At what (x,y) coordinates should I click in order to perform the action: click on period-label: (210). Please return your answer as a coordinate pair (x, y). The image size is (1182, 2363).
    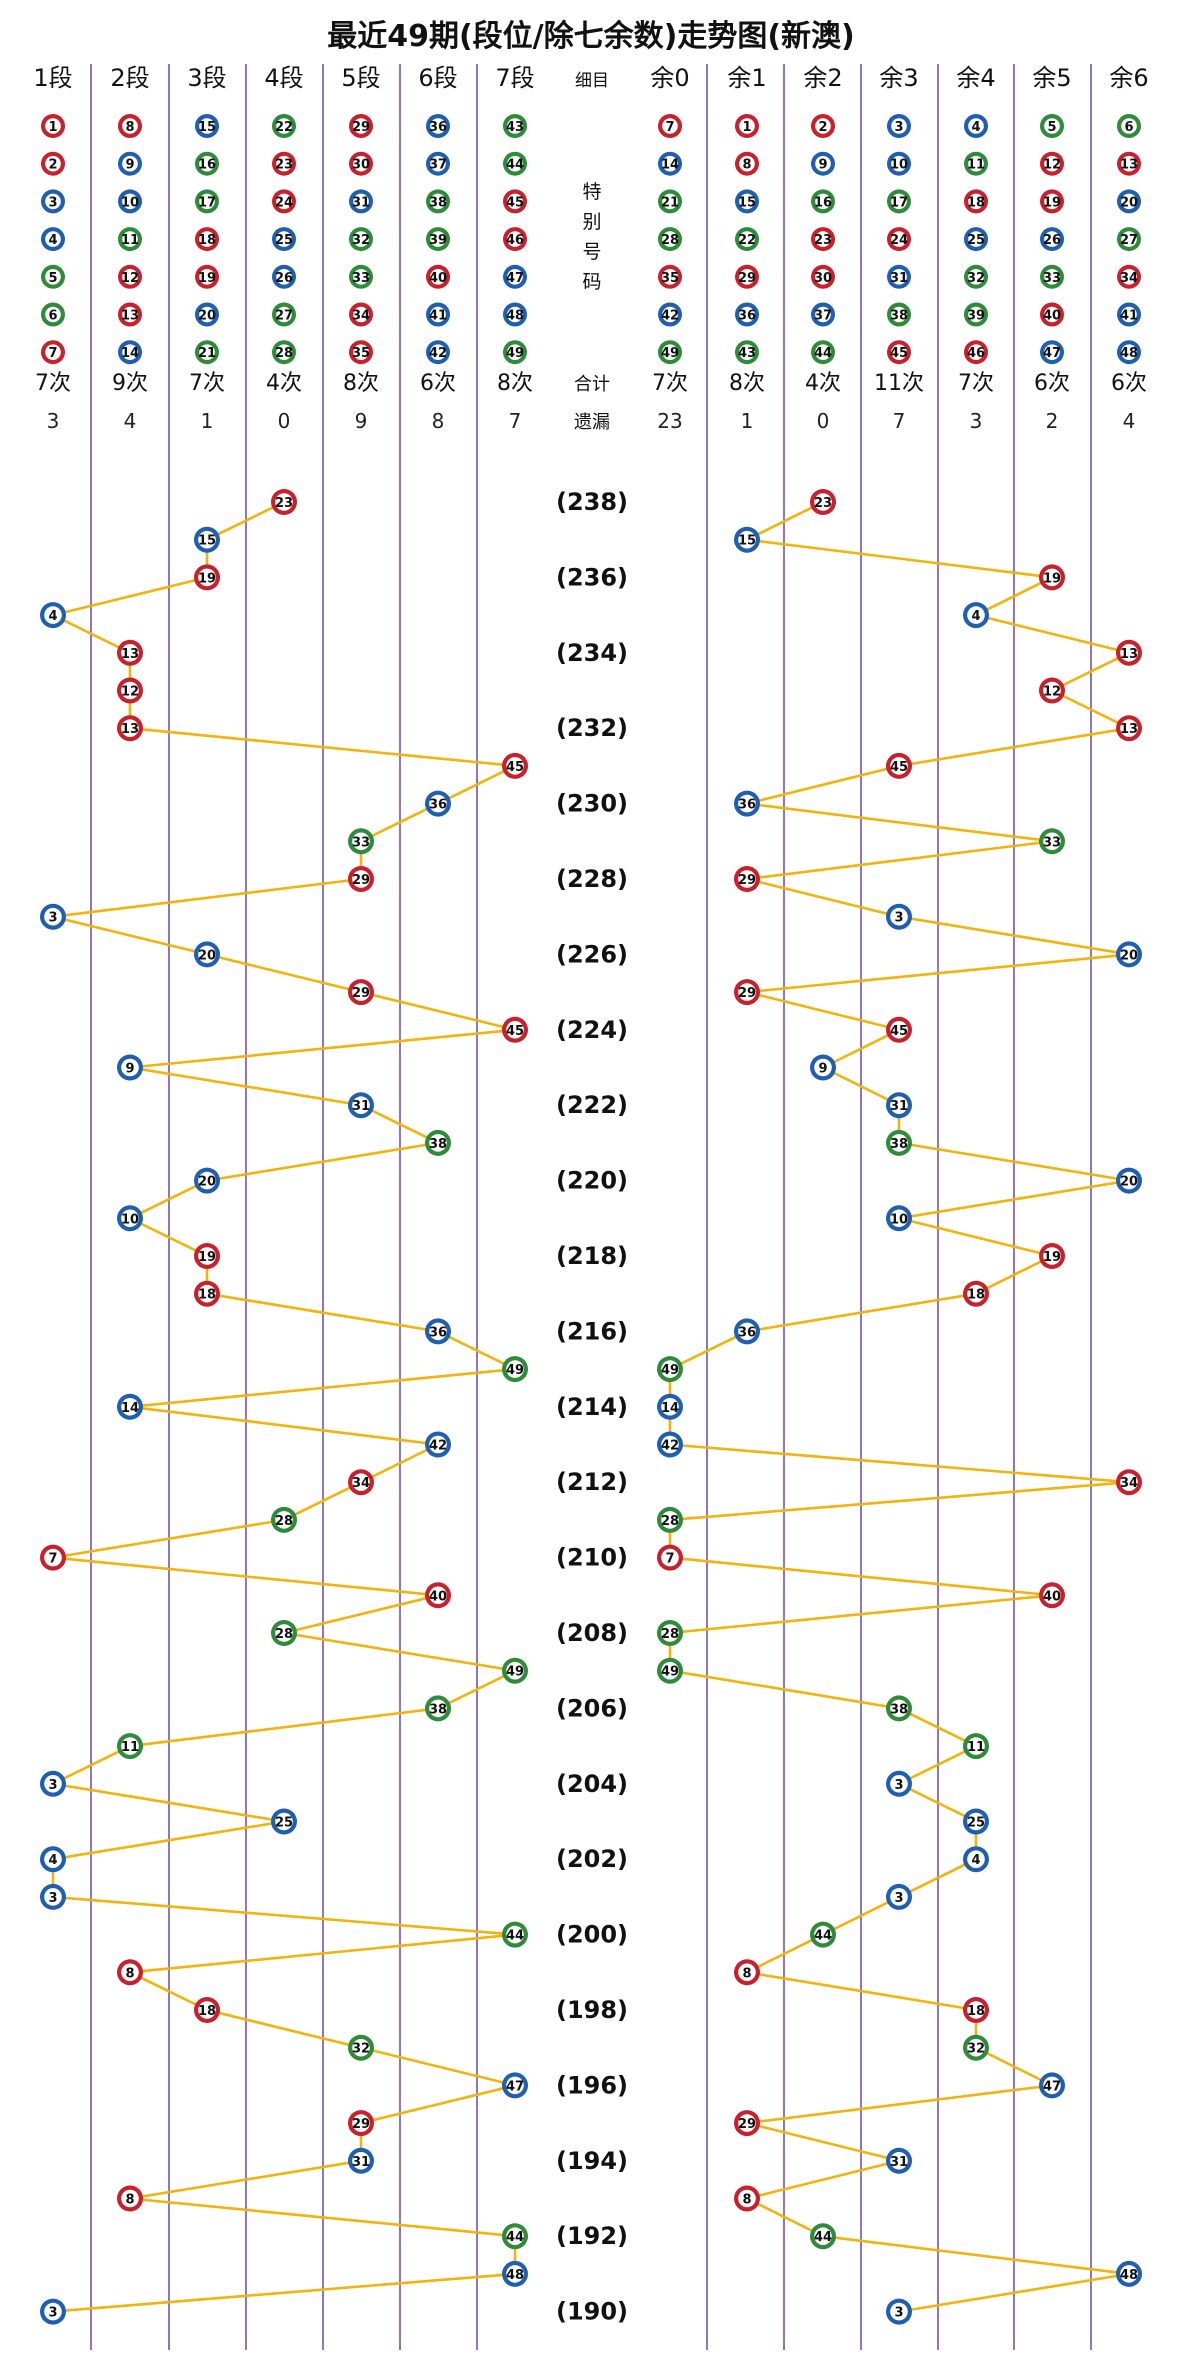
    Looking at the image, I should click on (592, 1558).